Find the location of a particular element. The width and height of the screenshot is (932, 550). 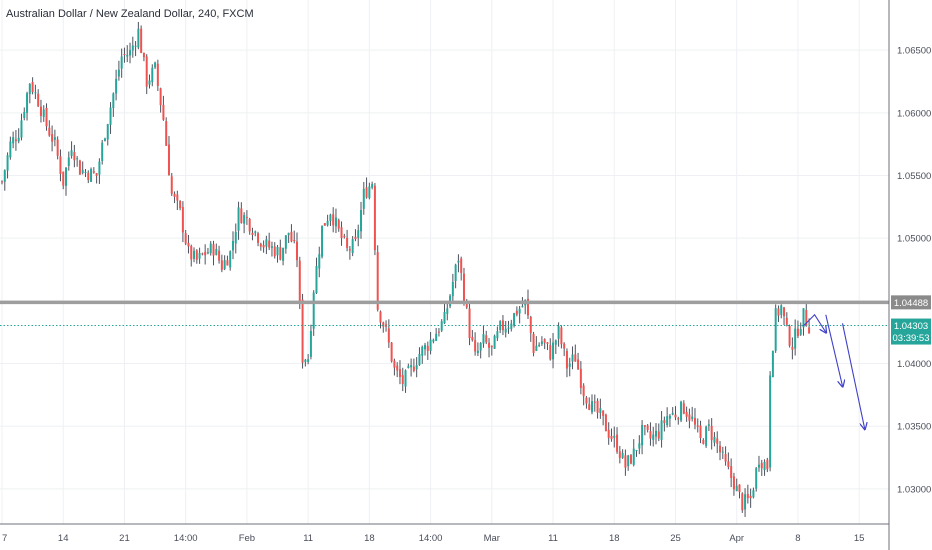

countdown-label: 03:39:53 is located at coordinates (911, 338).